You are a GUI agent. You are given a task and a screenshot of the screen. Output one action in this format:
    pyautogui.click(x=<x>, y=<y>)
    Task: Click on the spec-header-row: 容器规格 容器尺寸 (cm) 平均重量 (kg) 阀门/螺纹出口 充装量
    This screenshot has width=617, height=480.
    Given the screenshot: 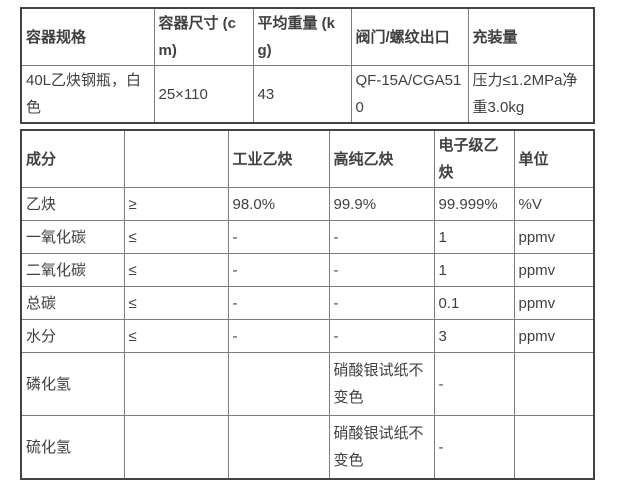 What is the action you would take?
    pyautogui.click(x=307, y=36)
    